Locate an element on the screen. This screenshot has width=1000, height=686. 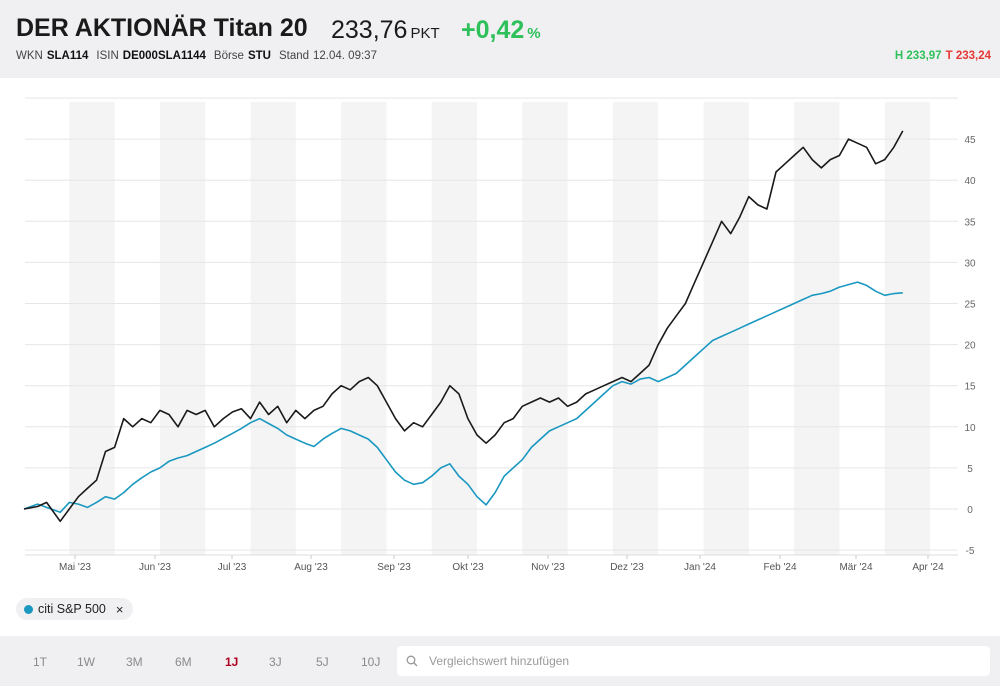
compare-legend-chip: citi S&P 500 × is located at coordinates (75, 609).